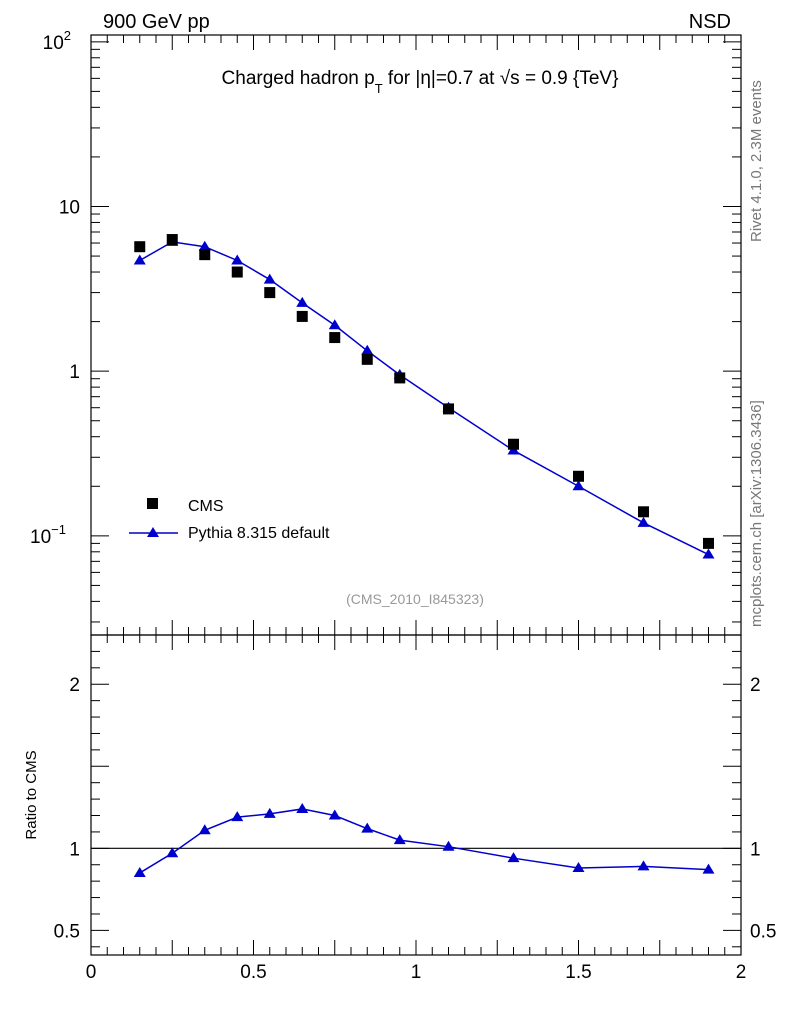 The image size is (786, 1024). What do you see at coordinates (501, 78) in the screenshot?
I see `title-suffix: for |η|=0.7 at √s = 0.9 {TeV}` at bounding box center [501, 78].